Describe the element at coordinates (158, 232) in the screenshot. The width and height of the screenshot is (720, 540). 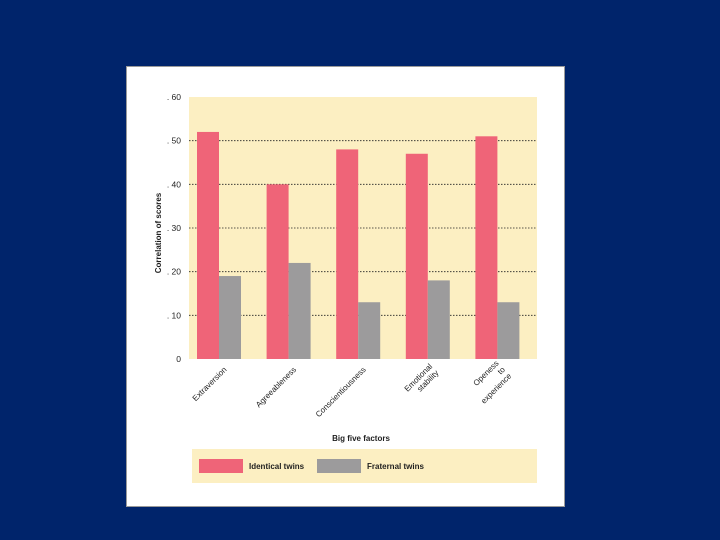
I see `y-axis-label: Correlation of scores` at that location.